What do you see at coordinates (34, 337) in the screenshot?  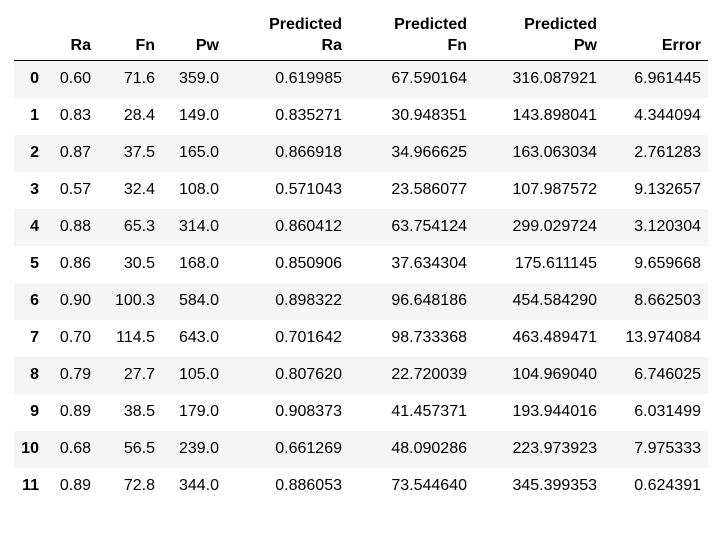 I see `row-index: 7` at bounding box center [34, 337].